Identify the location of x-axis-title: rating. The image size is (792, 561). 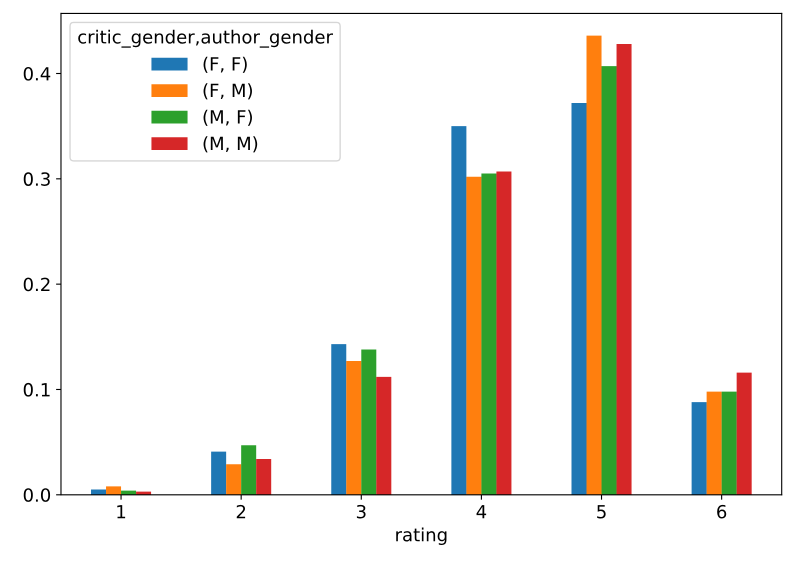
(421, 537).